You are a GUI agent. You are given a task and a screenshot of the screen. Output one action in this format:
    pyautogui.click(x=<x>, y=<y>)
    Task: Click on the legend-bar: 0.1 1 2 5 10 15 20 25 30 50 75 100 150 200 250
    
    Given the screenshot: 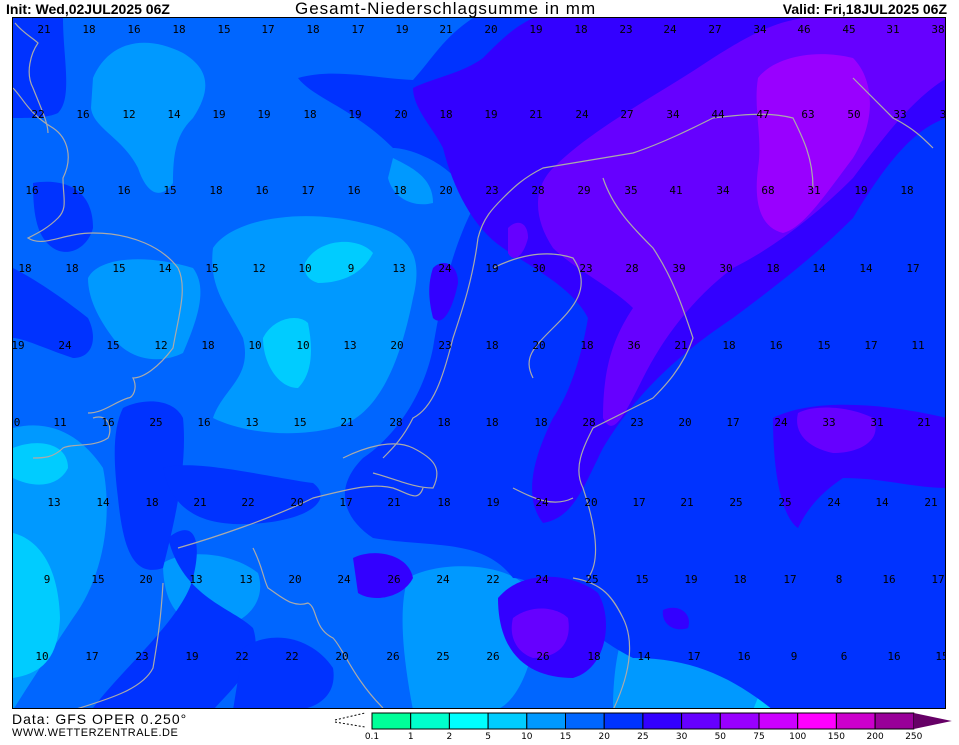 What is the action you would take?
    pyautogui.click(x=643, y=727)
    